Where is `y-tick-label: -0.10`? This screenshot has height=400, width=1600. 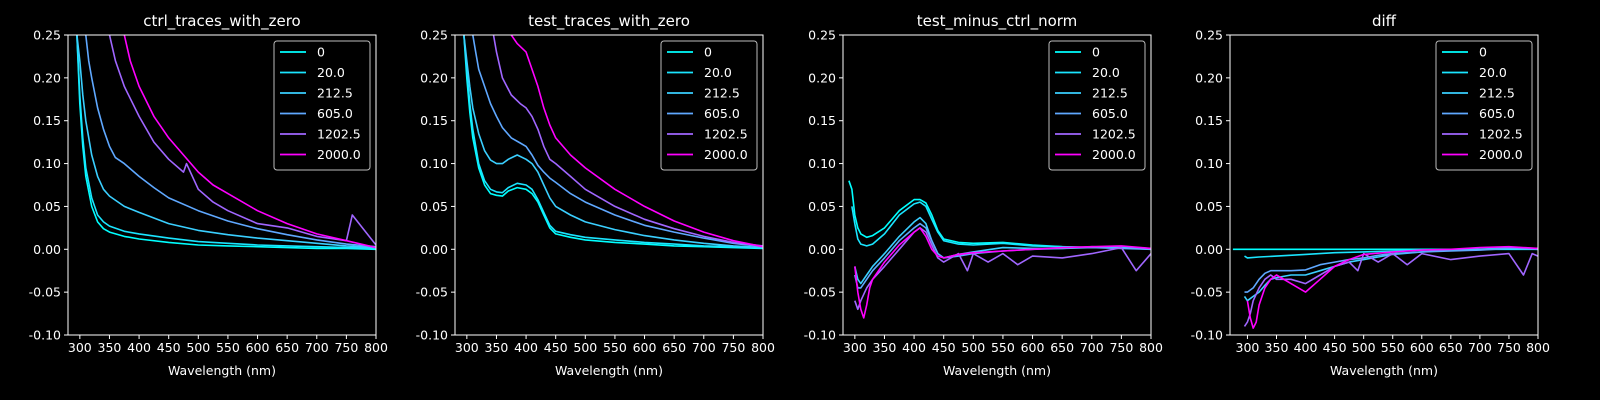
y-tick-label: -0.10 is located at coordinates (820, 335).